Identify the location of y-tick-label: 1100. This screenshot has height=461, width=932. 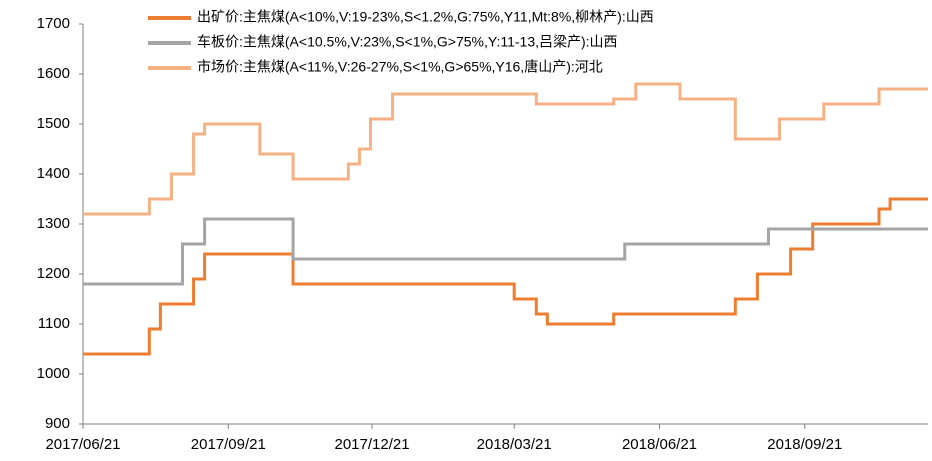
(54, 323).